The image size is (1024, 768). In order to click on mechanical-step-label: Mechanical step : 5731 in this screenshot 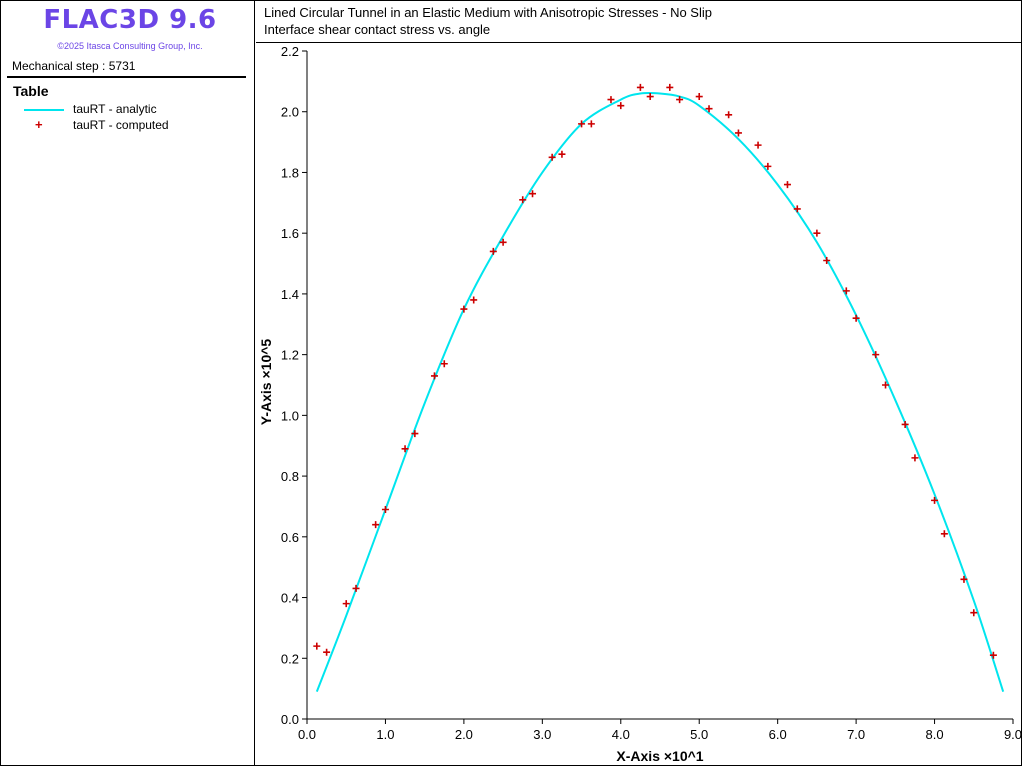, I will do `click(74, 66)`.